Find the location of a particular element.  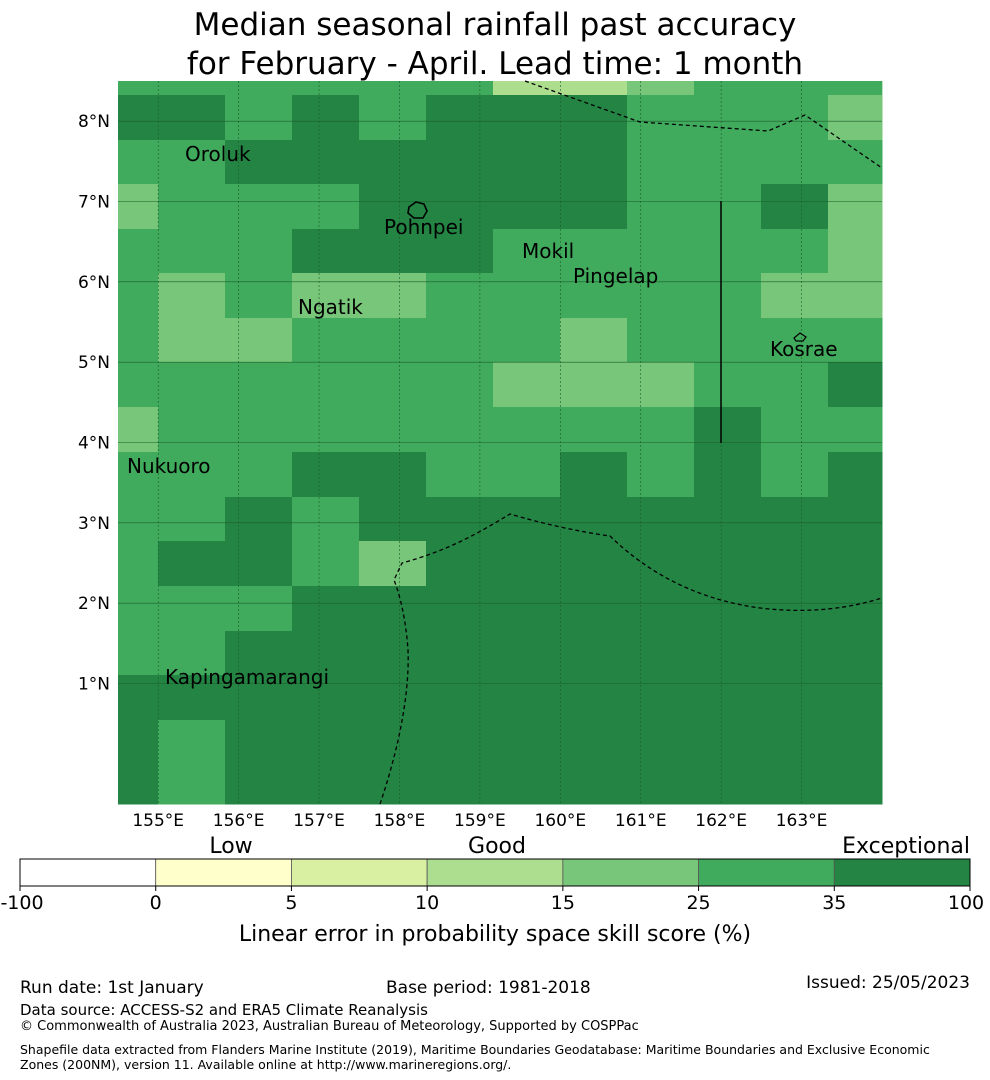

longitude-tick-label: 157°E is located at coordinates (319, 821).